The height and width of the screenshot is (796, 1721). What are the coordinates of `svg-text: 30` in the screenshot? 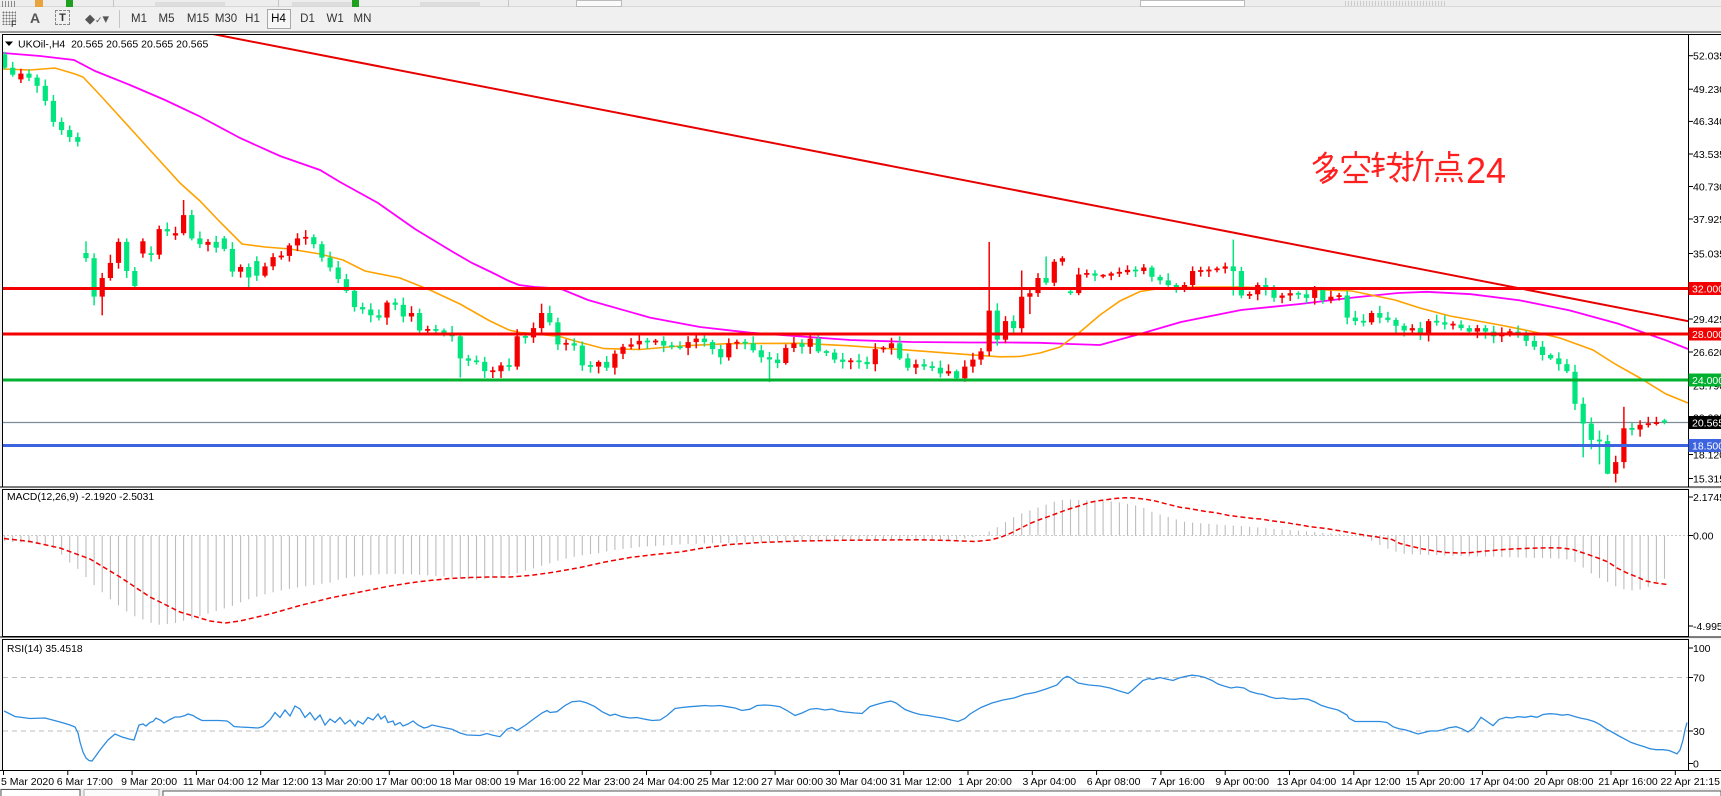 It's located at (1699, 732).